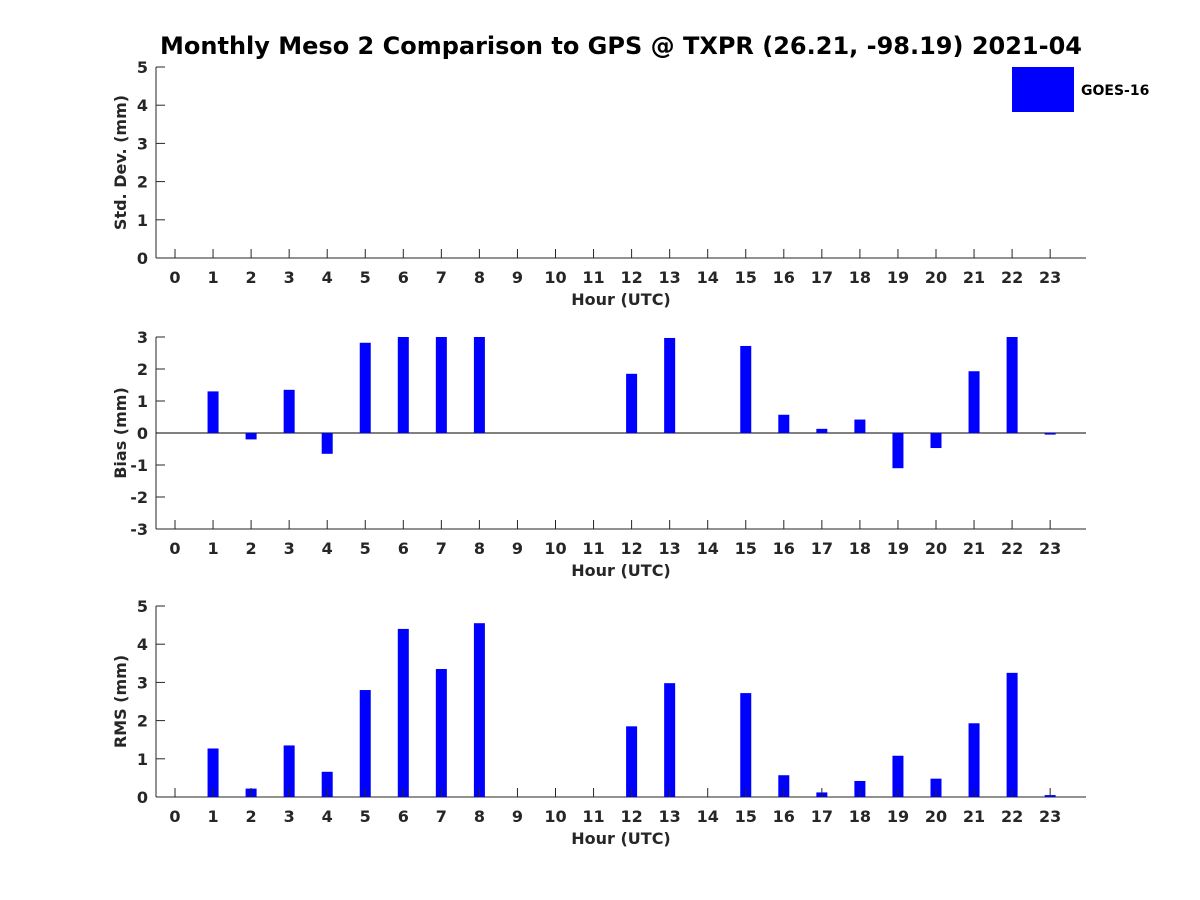 The width and height of the screenshot is (1200, 900). What do you see at coordinates (120, 701) in the screenshot?
I see `y-axis-label: RMS (mm)` at bounding box center [120, 701].